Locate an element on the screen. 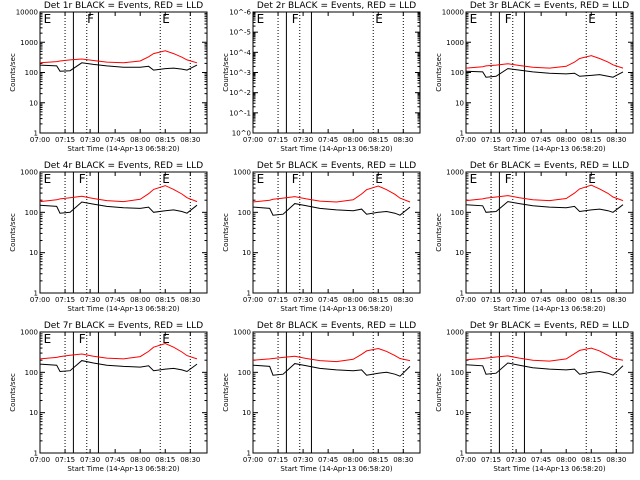 This screenshot has height=480, width=640. y-tick-label: 10^-4 is located at coordinates (240, 53).